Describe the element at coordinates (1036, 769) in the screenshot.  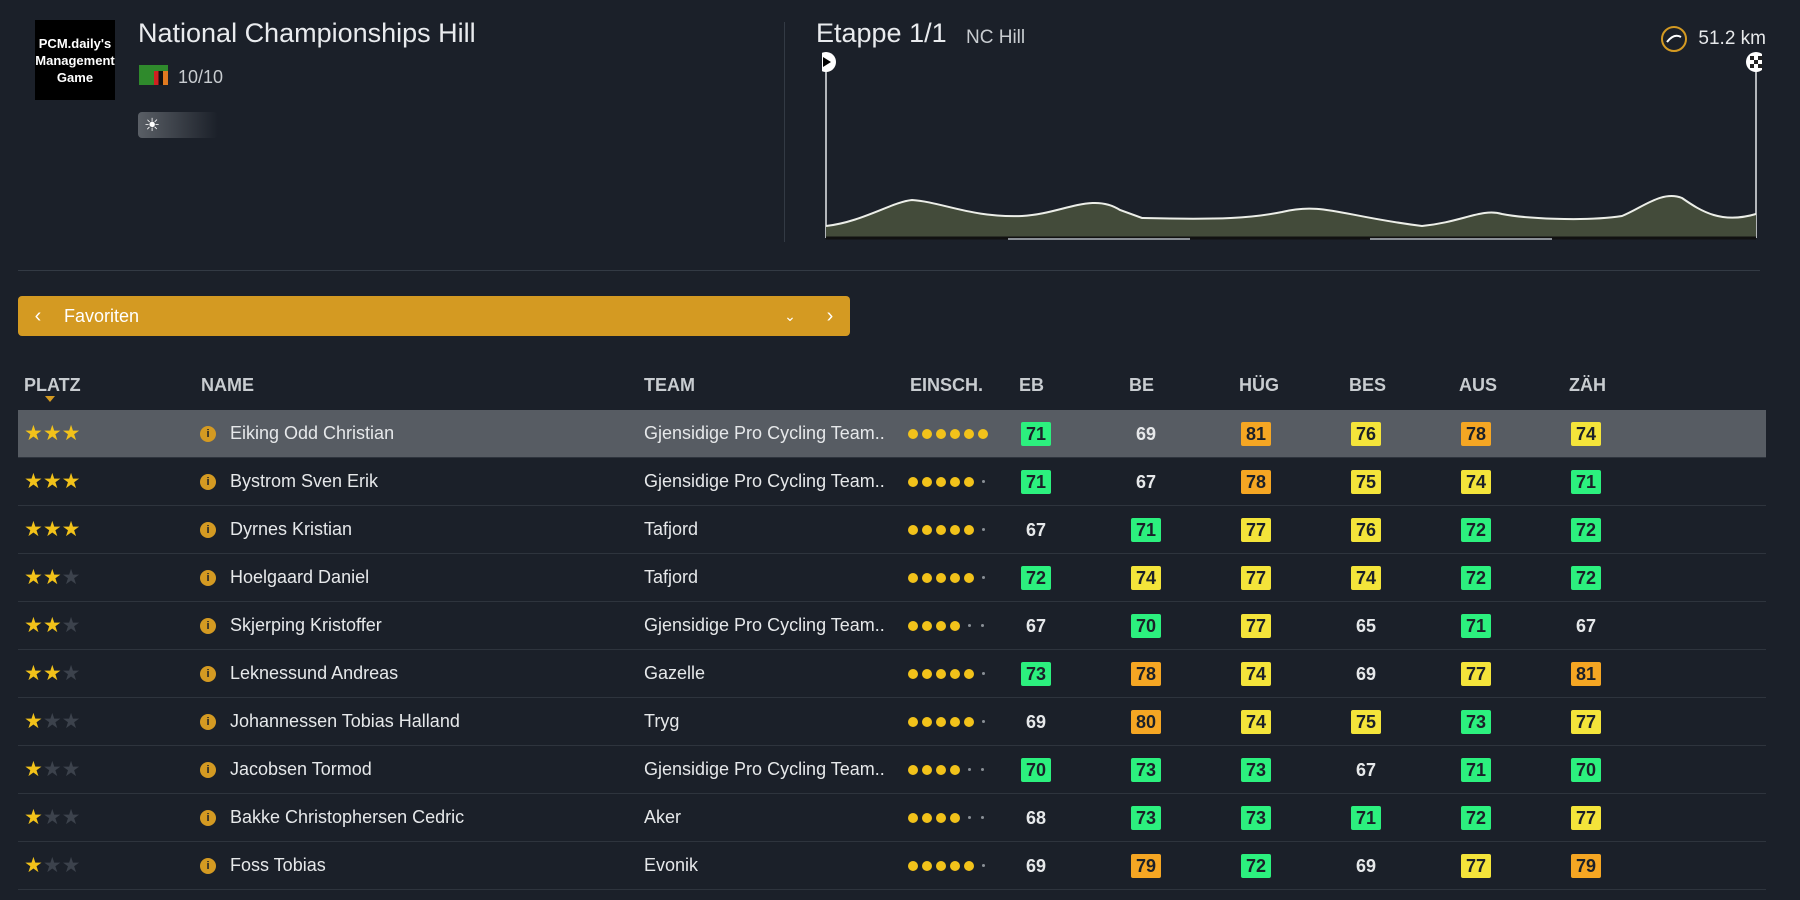
I see `stat-value: 70` at that location.